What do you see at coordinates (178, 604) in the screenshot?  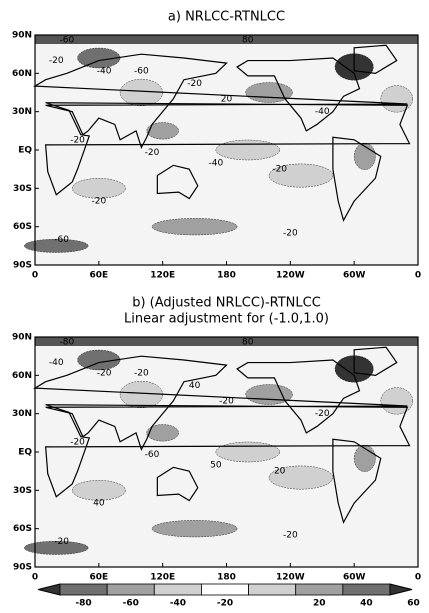 I see `colorbar-label: -40` at bounding box center [178, 604].